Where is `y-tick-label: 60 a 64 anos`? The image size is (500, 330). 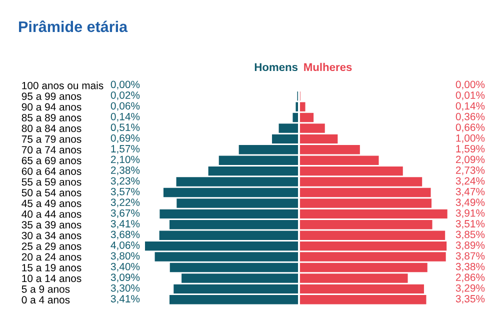 y-tick-label: 60 a 64 anos is located at coordinates (52, 171).